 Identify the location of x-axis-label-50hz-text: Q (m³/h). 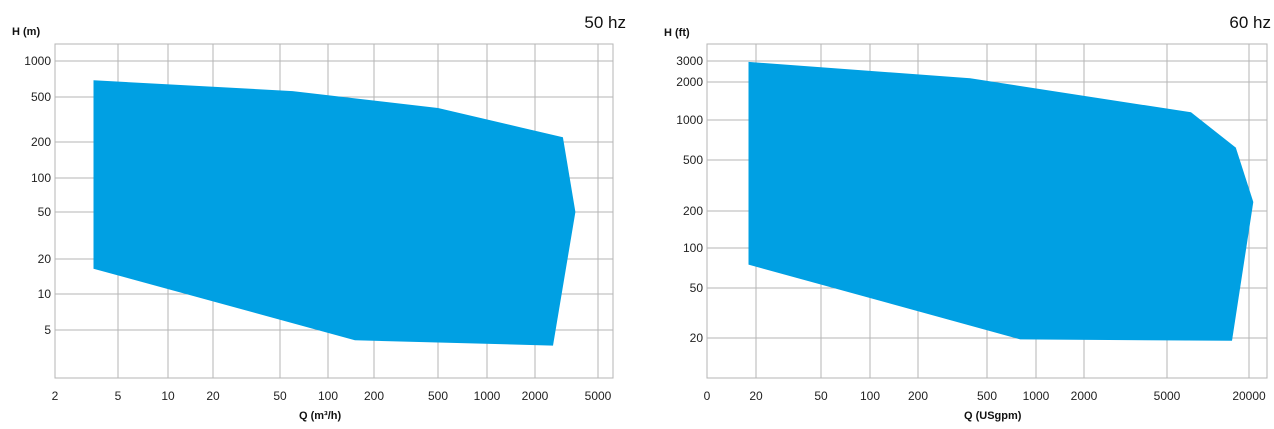
(320, 416).